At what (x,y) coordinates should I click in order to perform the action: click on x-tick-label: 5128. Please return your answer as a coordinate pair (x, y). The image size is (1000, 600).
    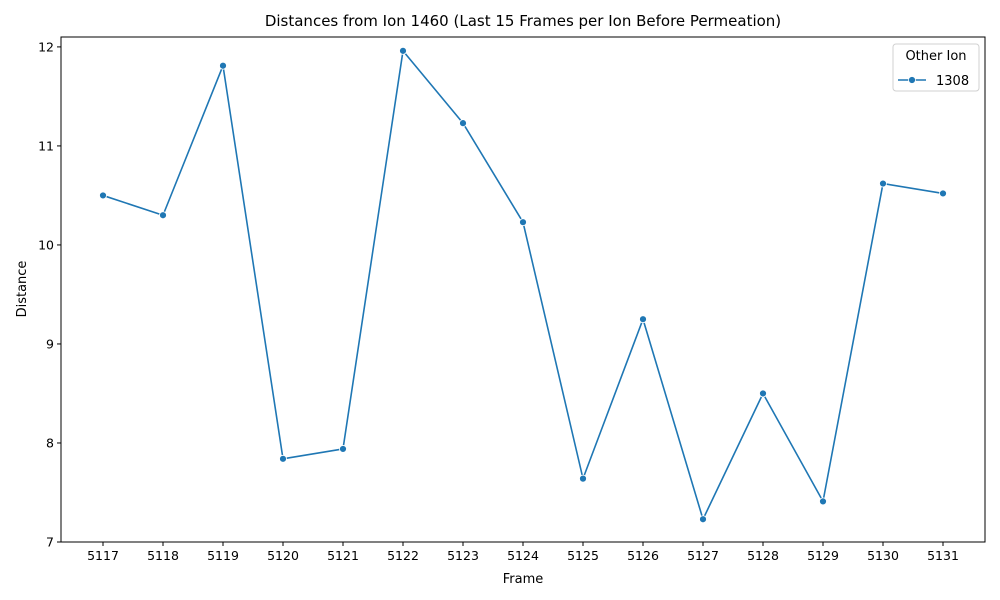
    Looking at the image, I should click on (763, 555).